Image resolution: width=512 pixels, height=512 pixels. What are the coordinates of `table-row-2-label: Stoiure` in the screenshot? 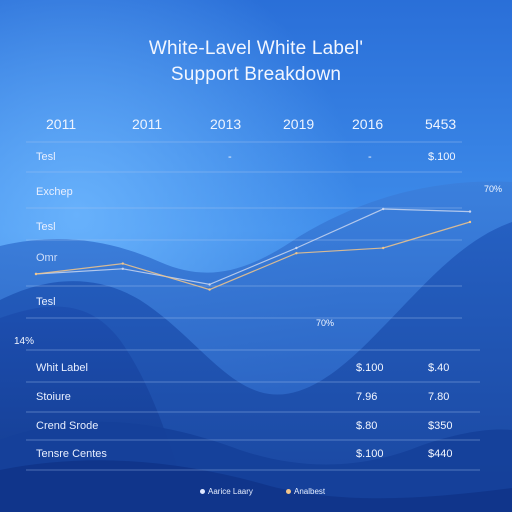 It's located at (53, 397).